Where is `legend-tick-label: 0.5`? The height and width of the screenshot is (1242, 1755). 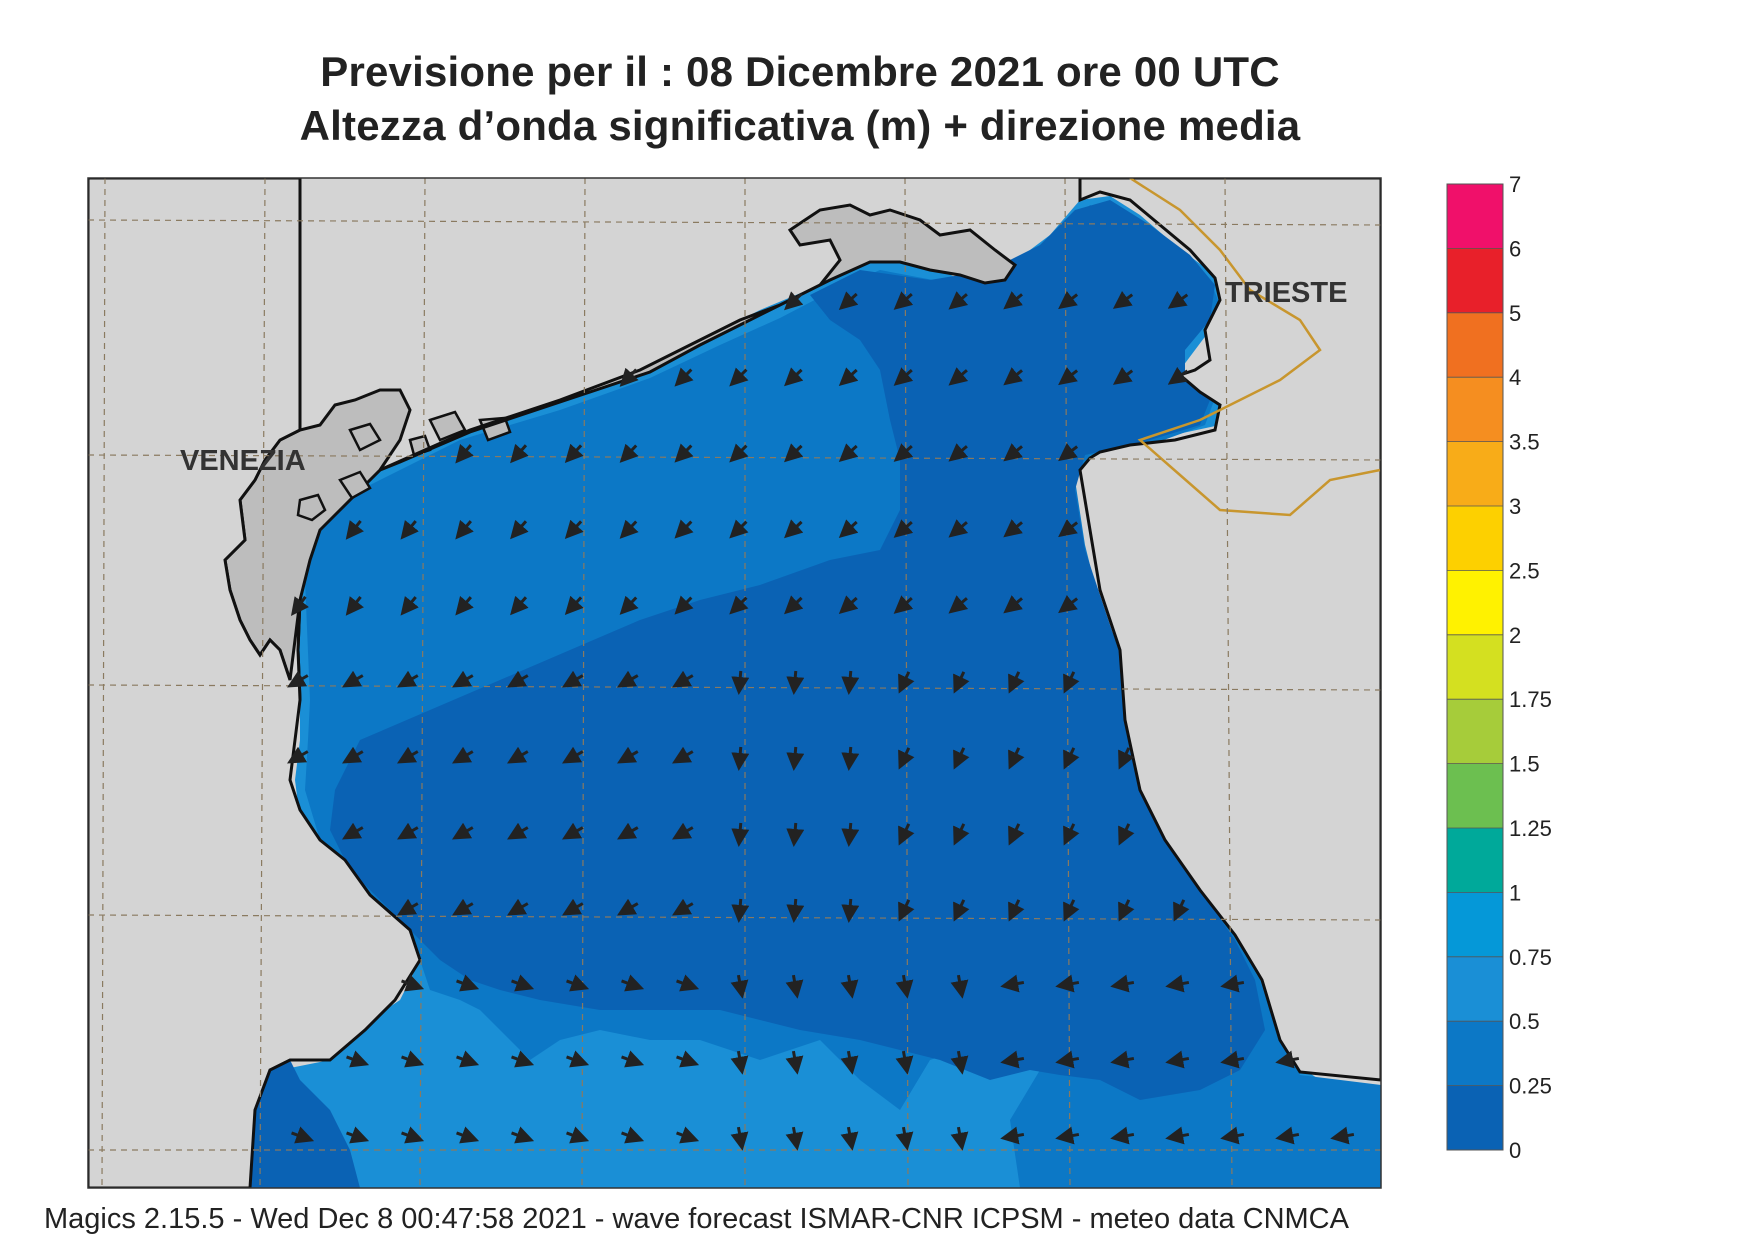 legend-tick-label: 0.5 is located at coordinates (1524, 1021).